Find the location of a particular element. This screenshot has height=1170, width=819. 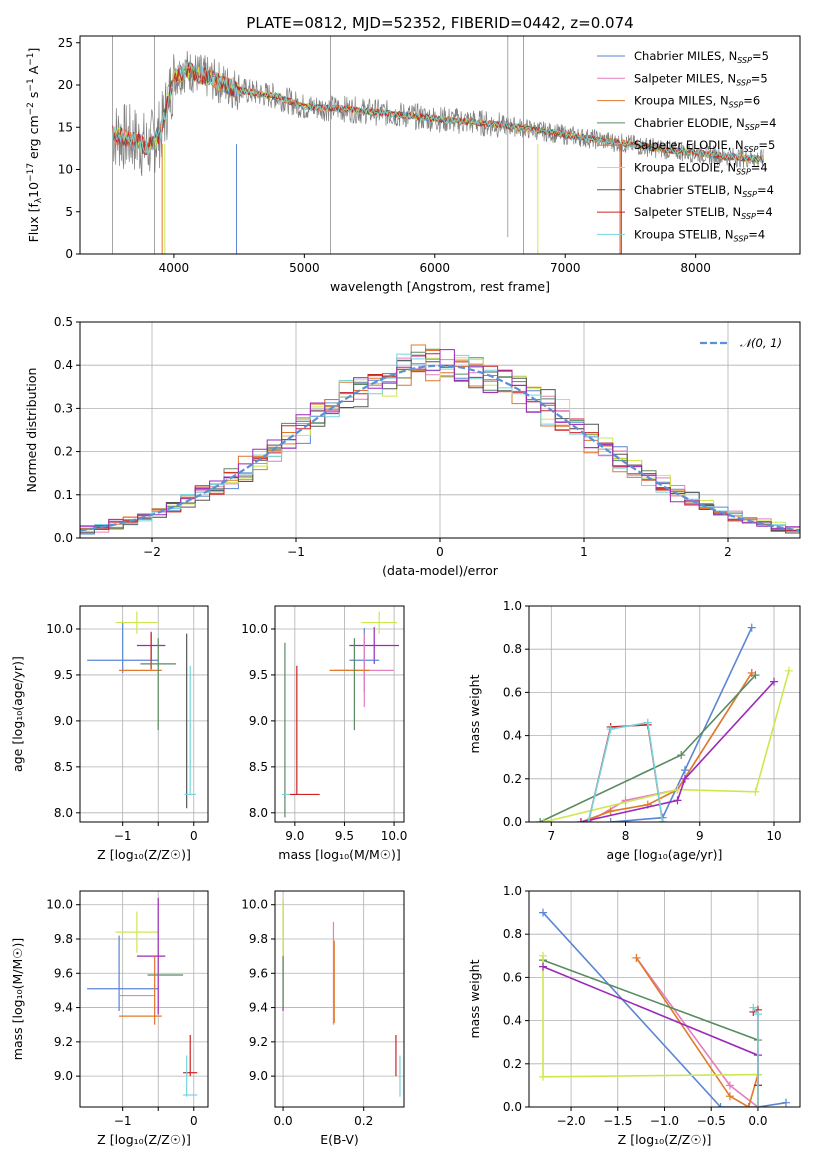

model-spectrum-kroupa_stelib is located at coordinates (438, 112).